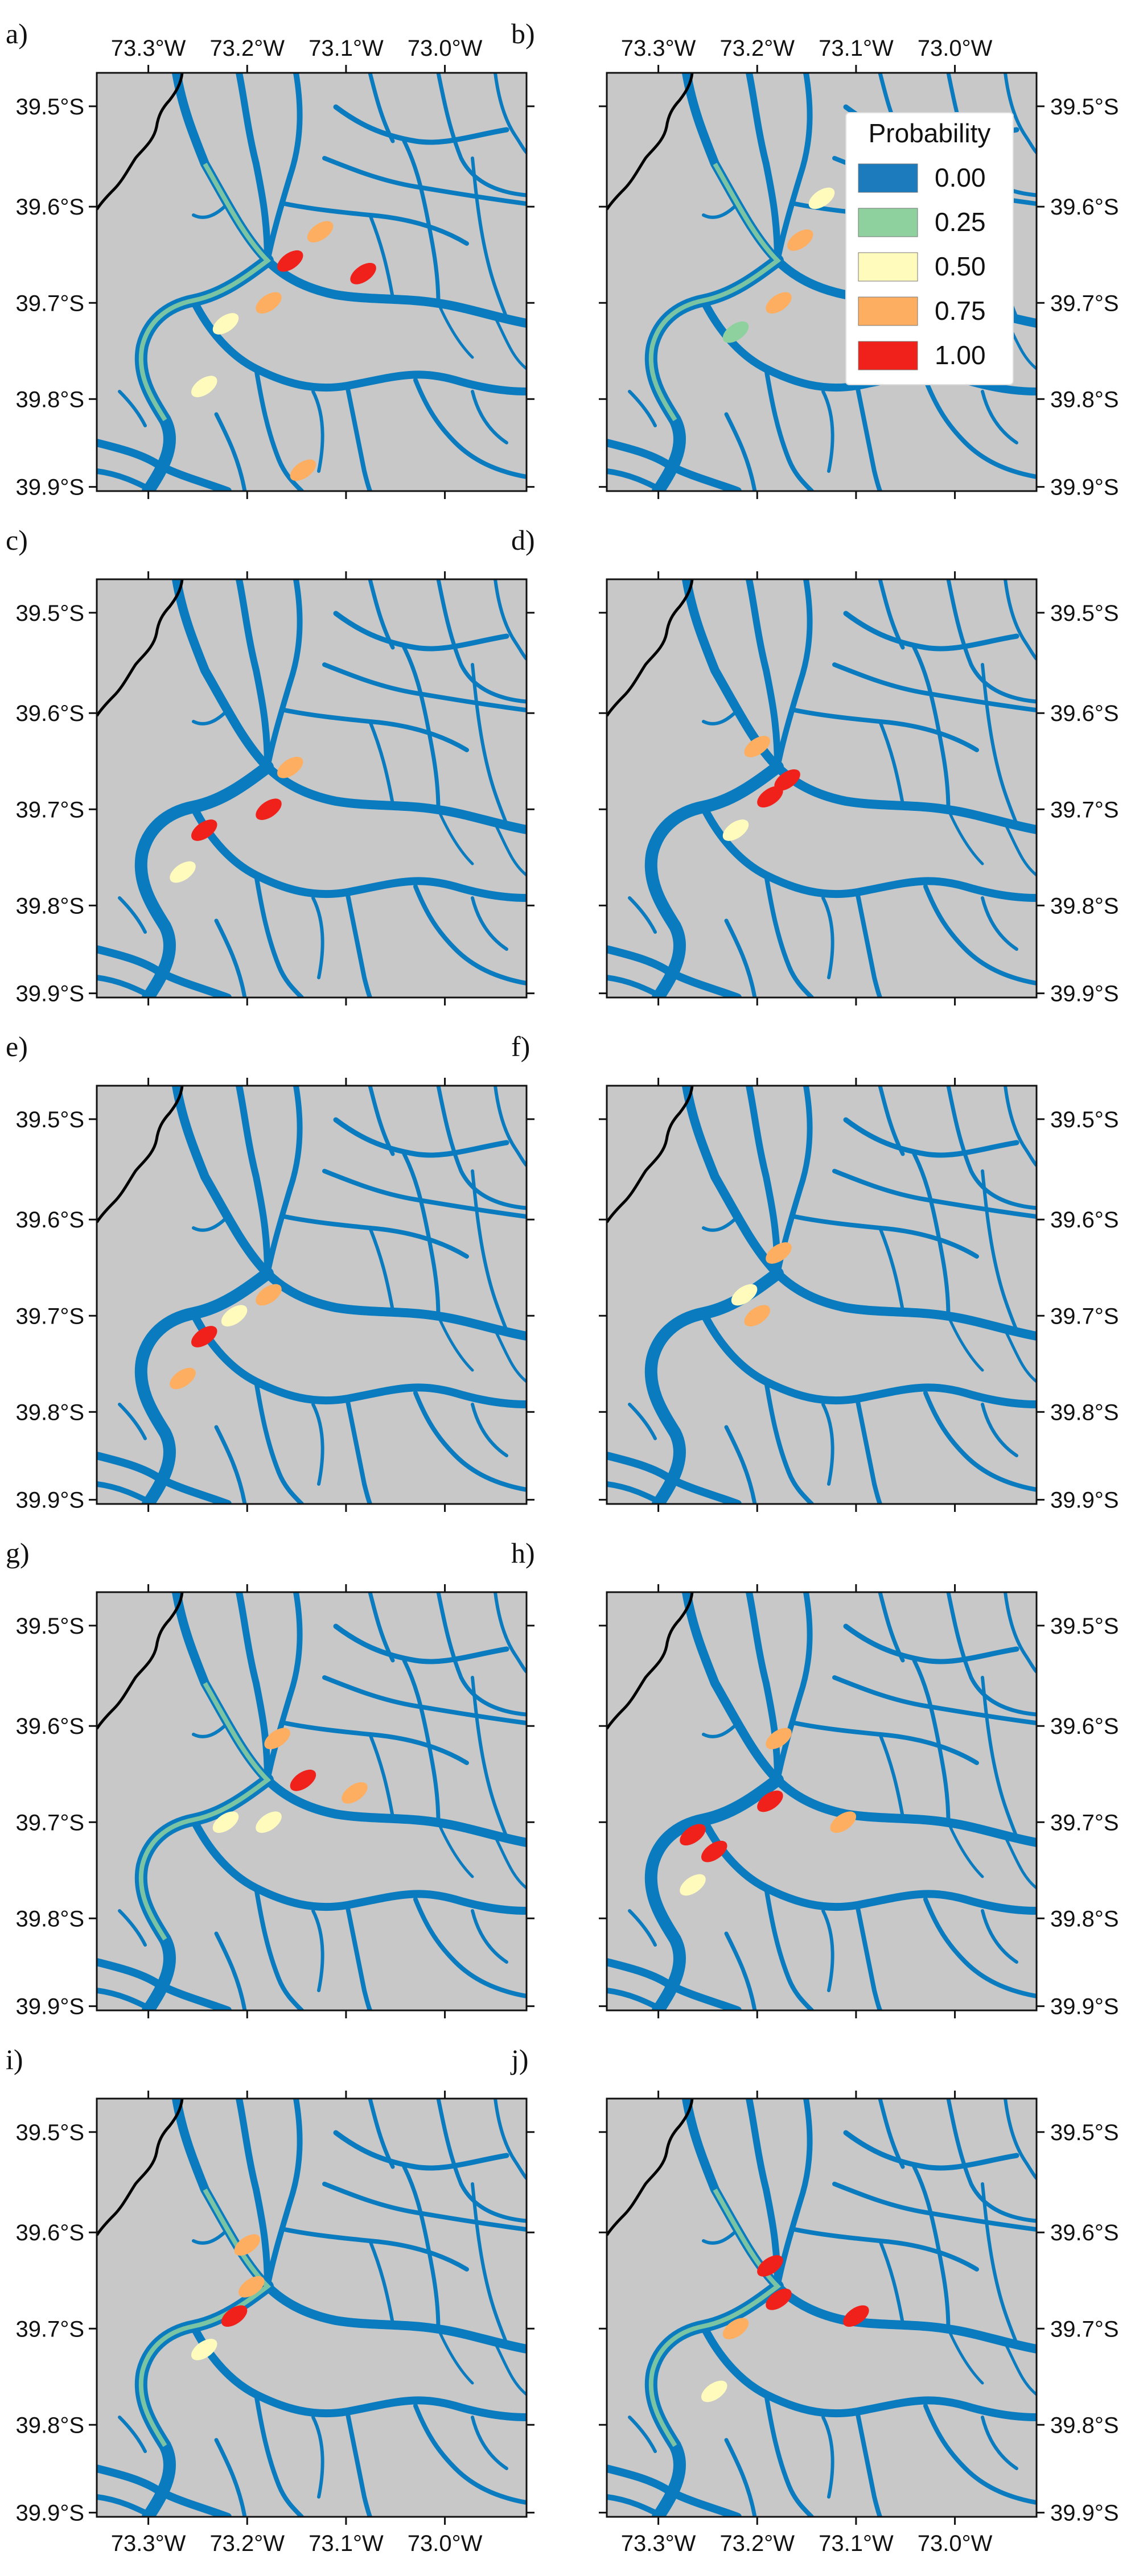  I want to click on map-panel-c: c) 39.5°S 39.6°S 39.7°S 39.8°S 39.9°S, so click(270, 765).